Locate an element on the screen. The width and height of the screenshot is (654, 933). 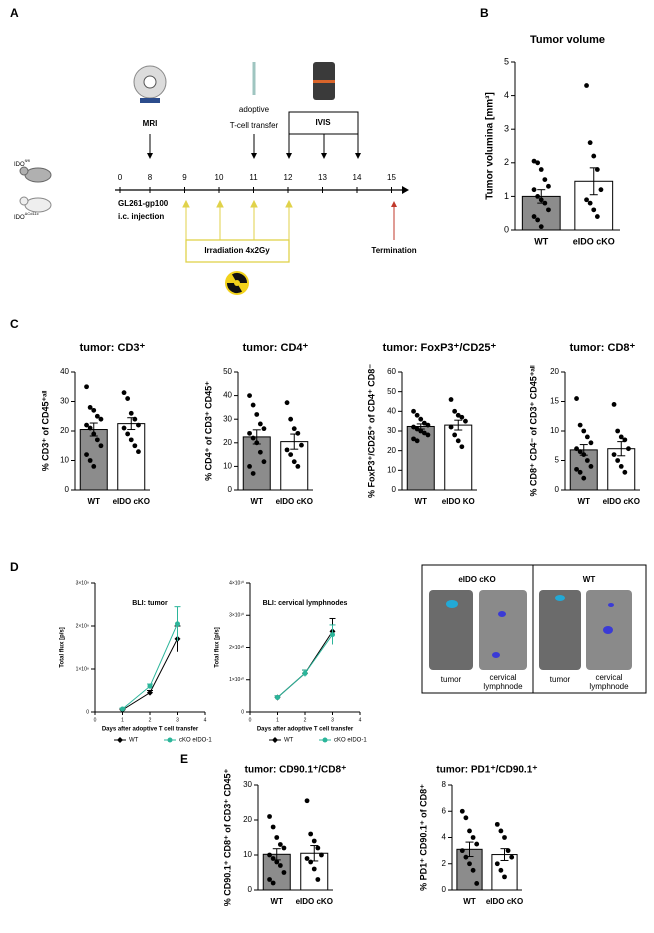
mouse-icon is located at coordinates (38, 175).